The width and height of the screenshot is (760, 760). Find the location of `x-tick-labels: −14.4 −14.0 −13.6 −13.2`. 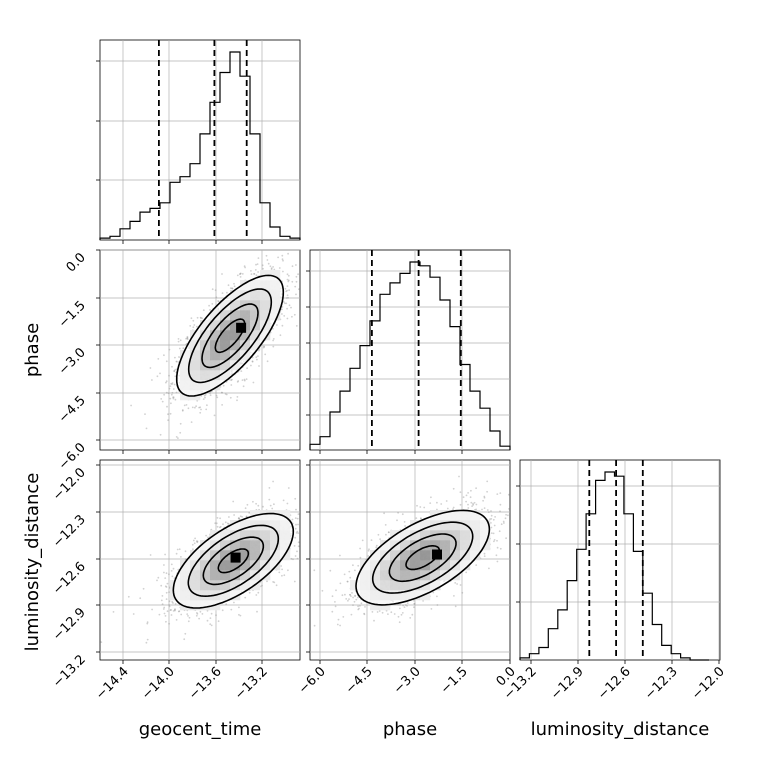

x-tick-labels: −14.4 −14.0 −13.6 −13.2 is located at coordinates (182, 683).